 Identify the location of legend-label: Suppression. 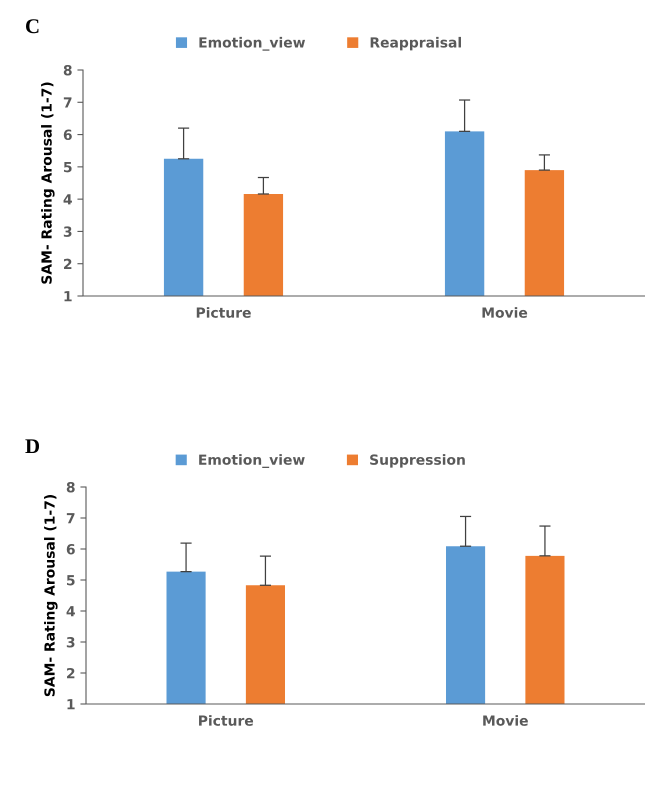
(417, 461).